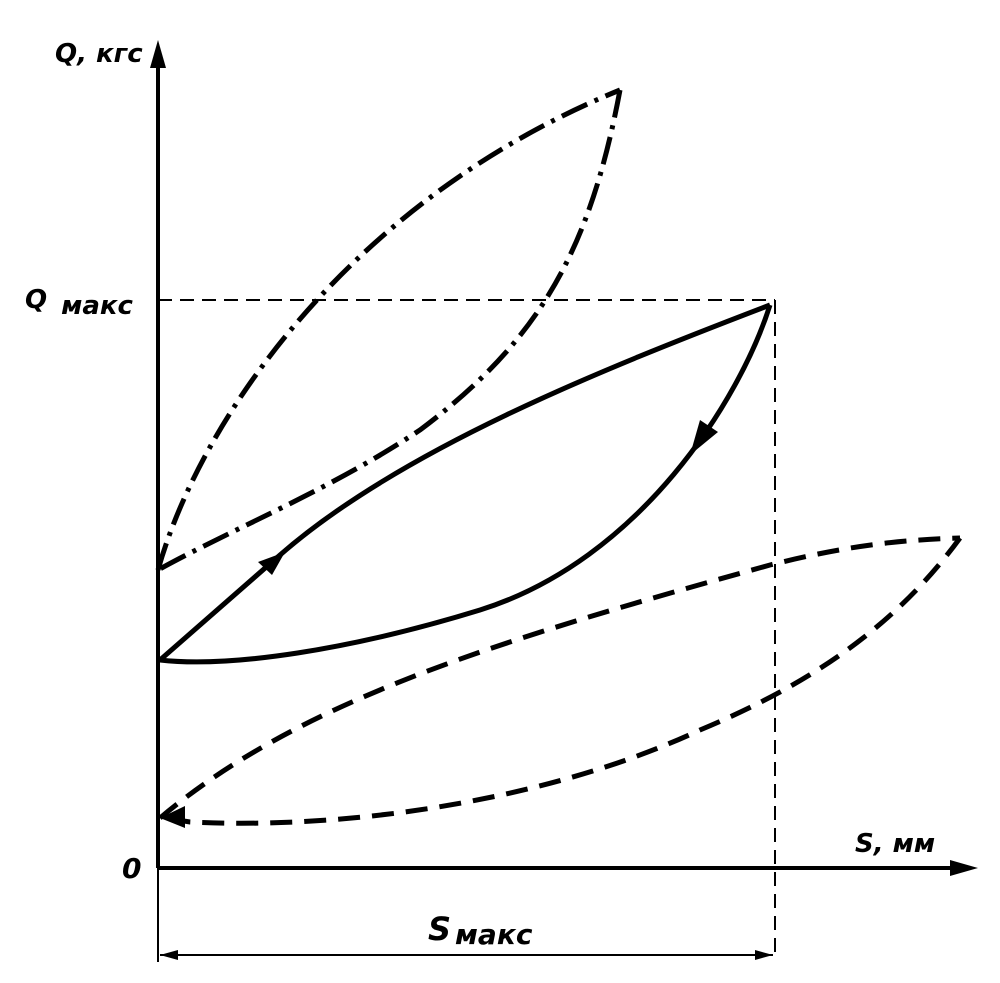  I want to click on x-axis-label: S, мм, so click(895, 844).